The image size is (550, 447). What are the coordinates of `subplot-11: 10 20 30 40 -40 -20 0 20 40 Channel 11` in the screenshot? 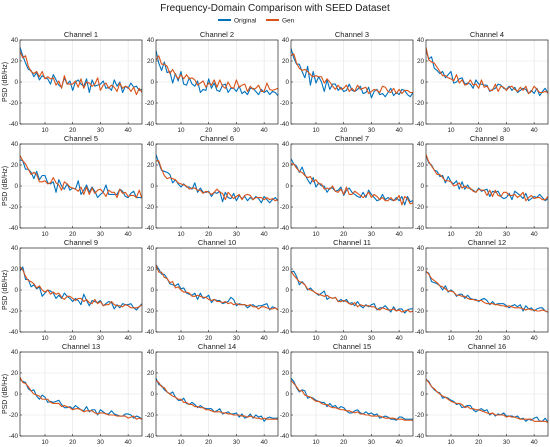 It's located at (347, 290).